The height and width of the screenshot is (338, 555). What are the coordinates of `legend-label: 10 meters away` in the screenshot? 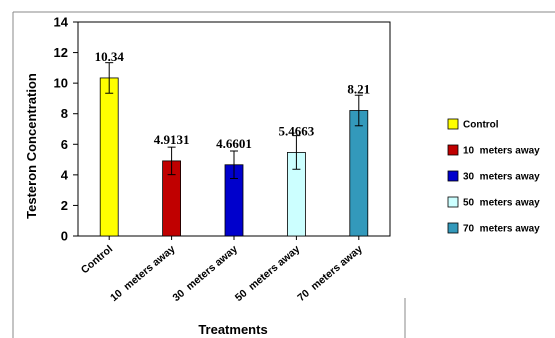 It's located at (501, 151).